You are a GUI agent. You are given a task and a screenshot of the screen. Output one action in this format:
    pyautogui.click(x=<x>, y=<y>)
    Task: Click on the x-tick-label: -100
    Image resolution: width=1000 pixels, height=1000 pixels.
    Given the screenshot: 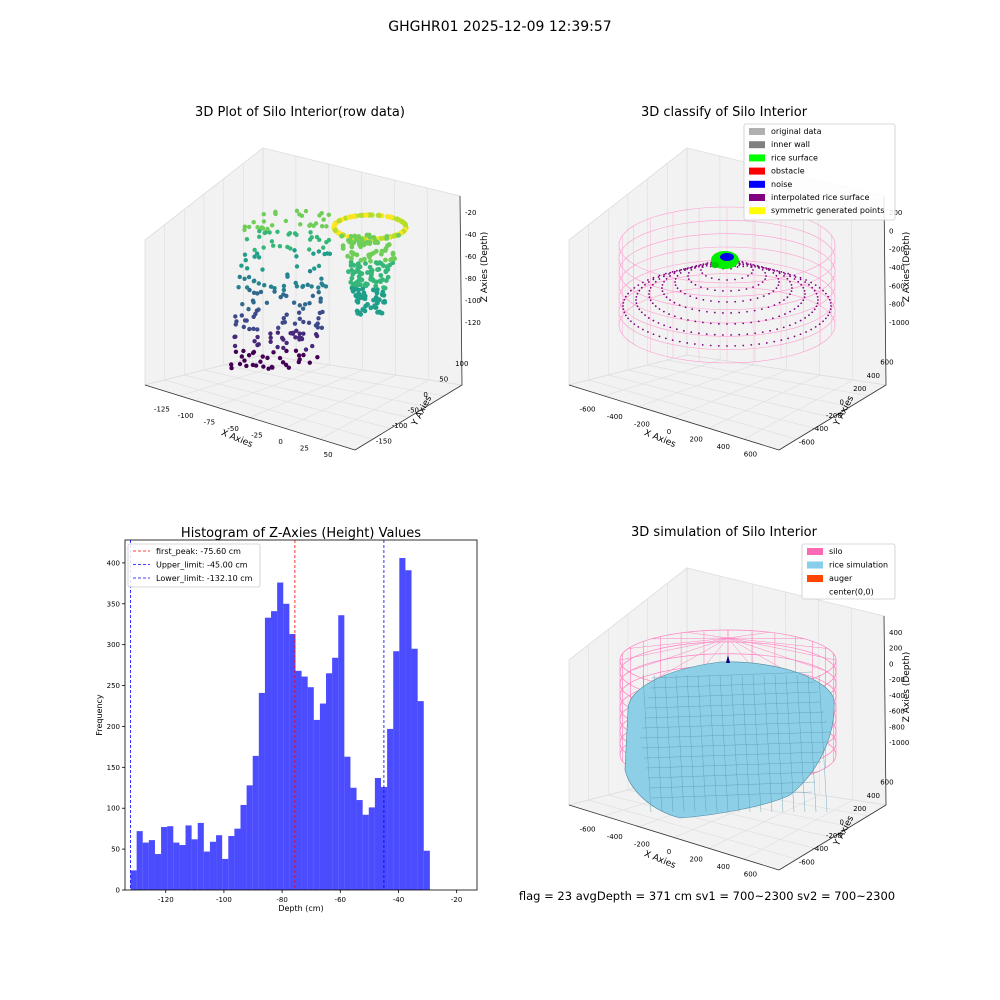 What is the action you would take?
    pyautogui.click(x=186, y=416)
    